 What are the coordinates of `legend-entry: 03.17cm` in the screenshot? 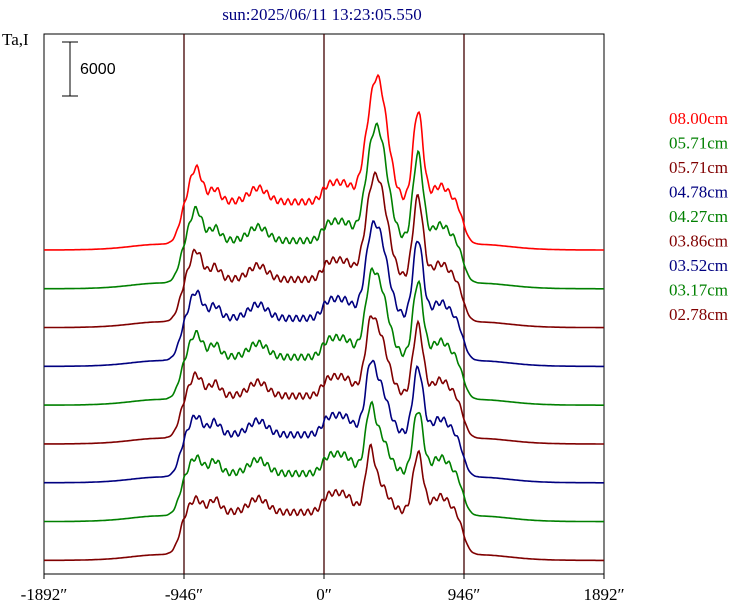 It's located at (698, 290).